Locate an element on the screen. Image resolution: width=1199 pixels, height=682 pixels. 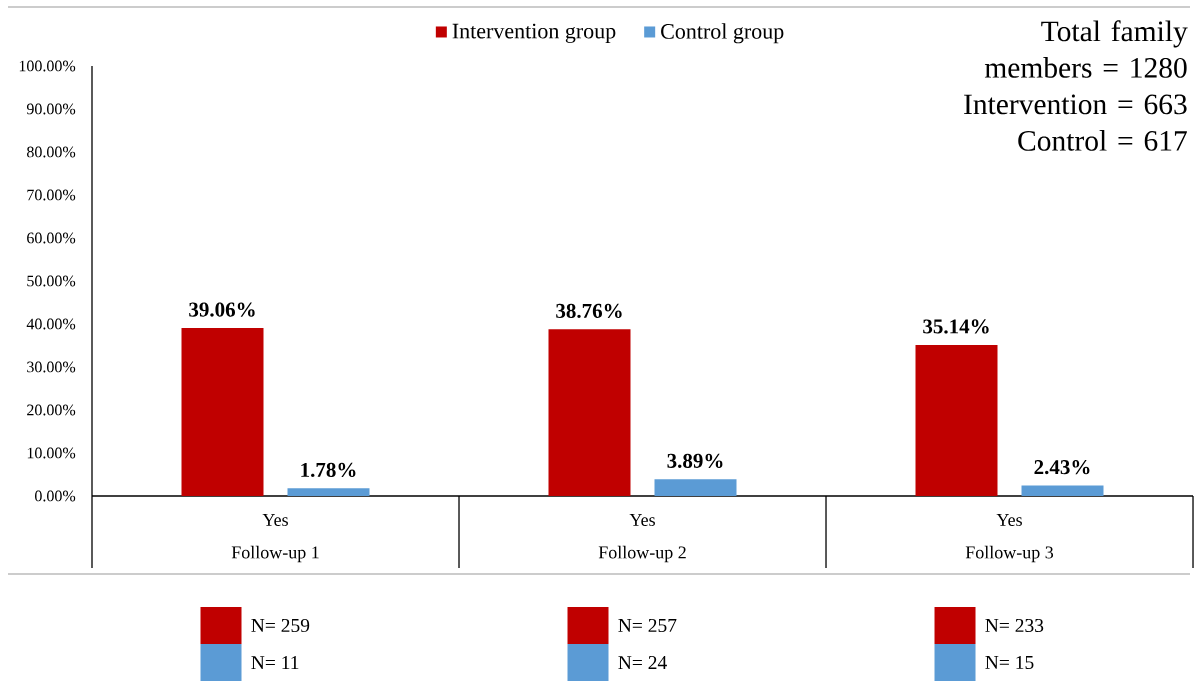
data-label: 39.06% is located at coordinates (222, 309).